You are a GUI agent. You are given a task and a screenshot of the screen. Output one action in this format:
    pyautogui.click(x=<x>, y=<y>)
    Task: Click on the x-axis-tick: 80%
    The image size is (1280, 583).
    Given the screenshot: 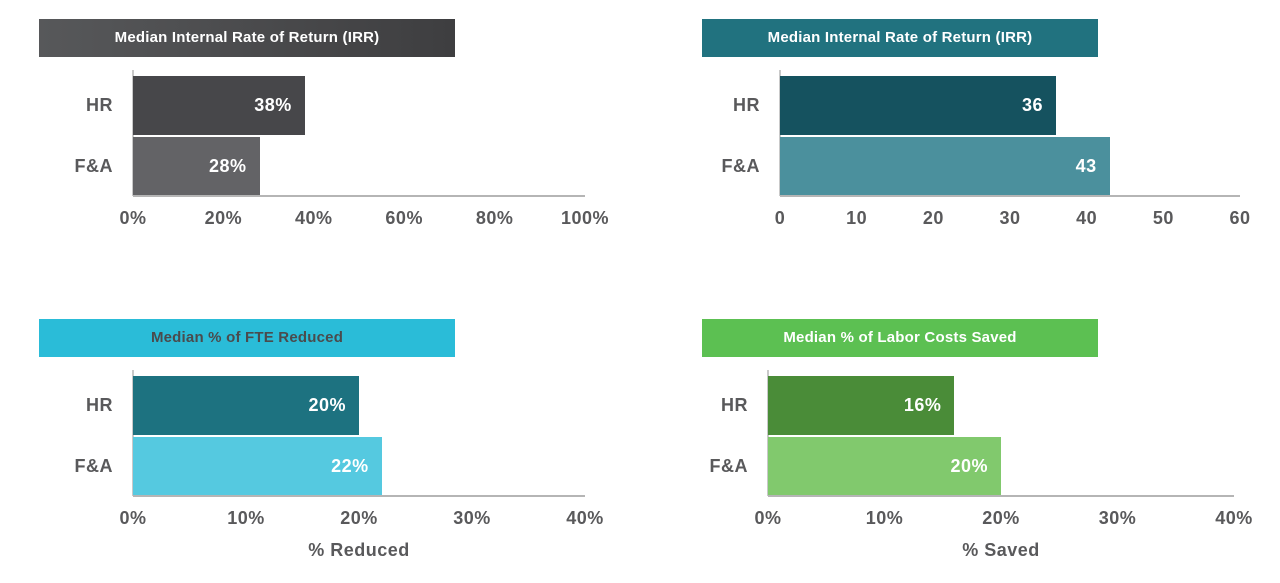 What is the action you would take?
    pyautogui.click(x=494, y=218)
    